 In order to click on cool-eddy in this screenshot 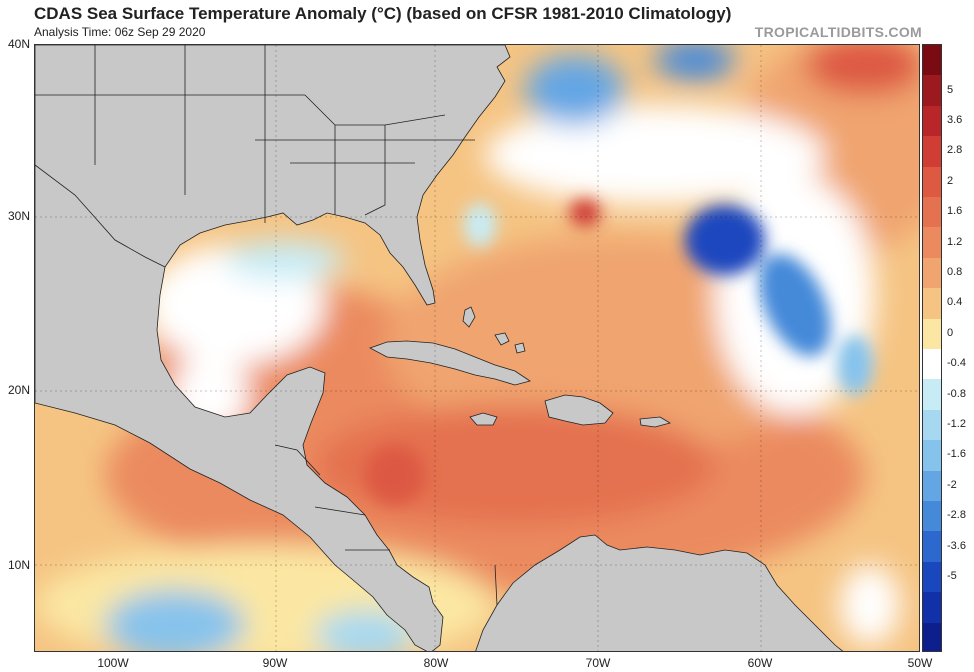, I will do `click(480, 225)`.